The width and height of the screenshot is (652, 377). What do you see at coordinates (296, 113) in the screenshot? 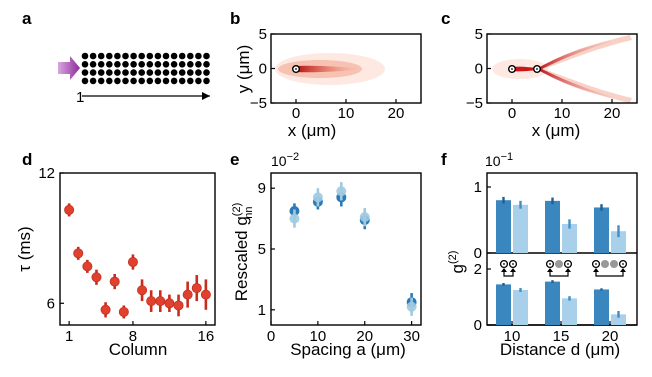
I see `x-tick-label: 0` at bounding box center [296, 113].